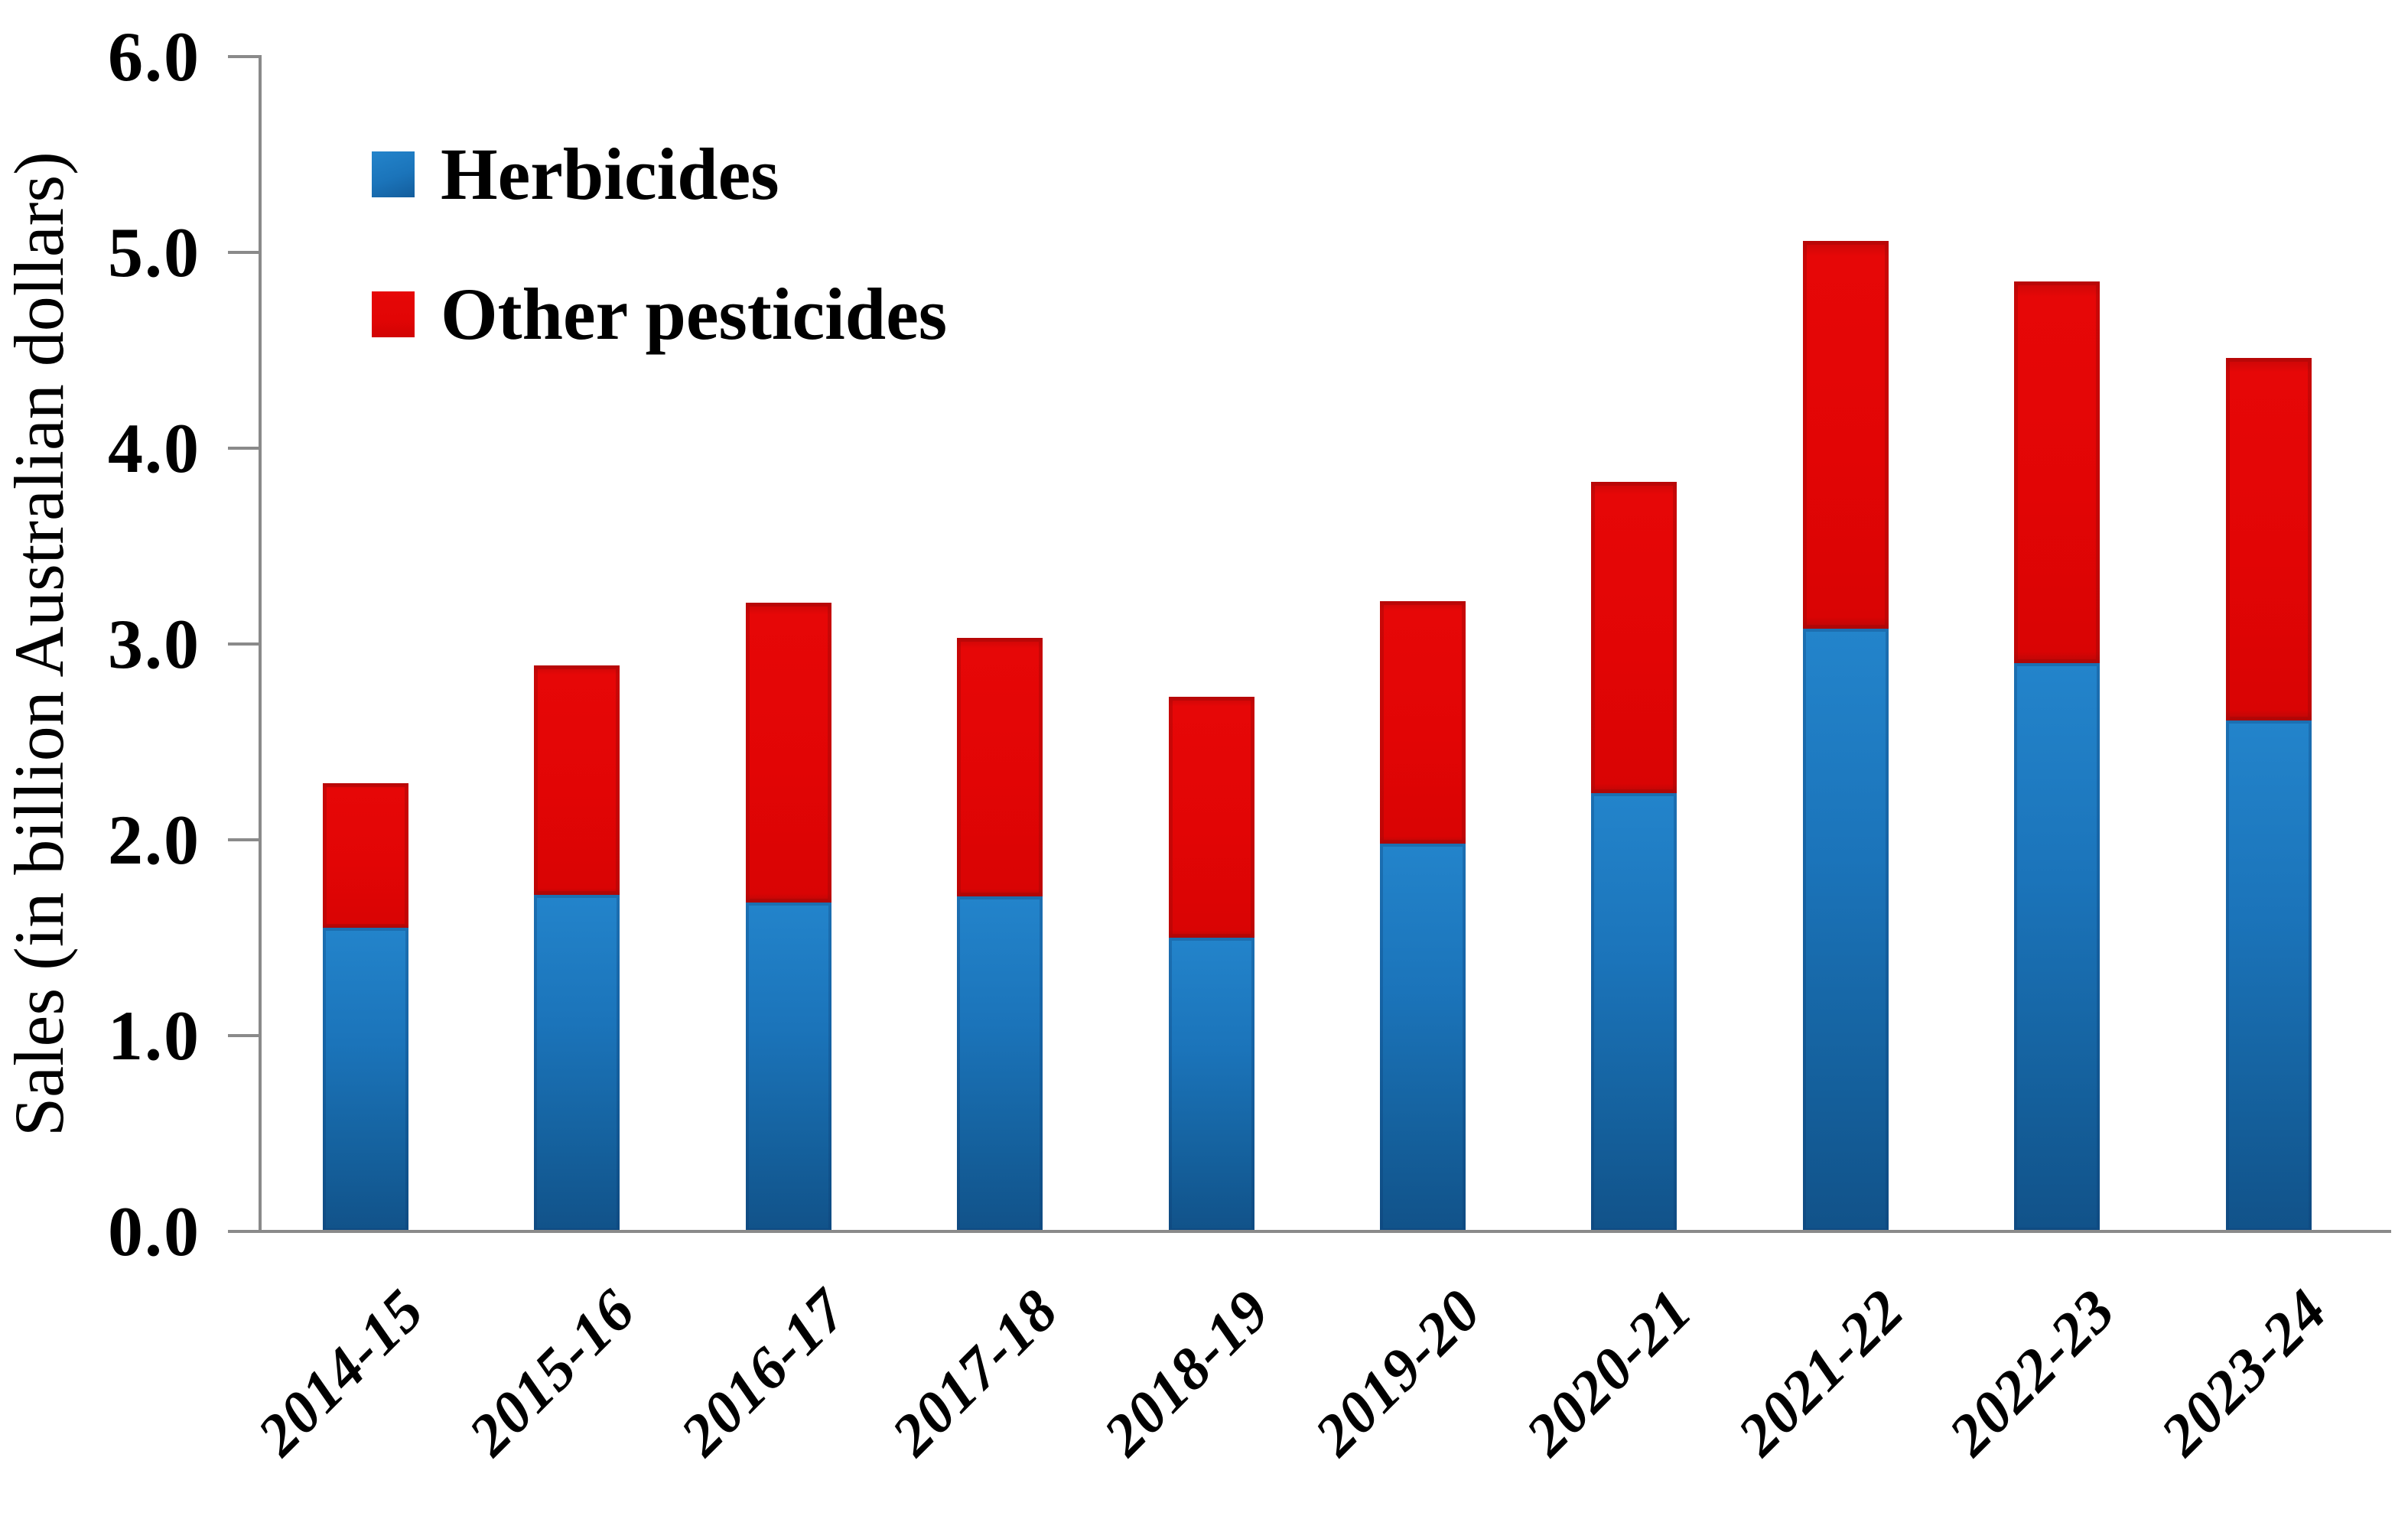 The height and width of the screenshot is (1519, 2408). What do you see at coordinates (154, 840) in the screenshot?
I see `y-tick-label: 2.0` at bounding box center [154, 840].